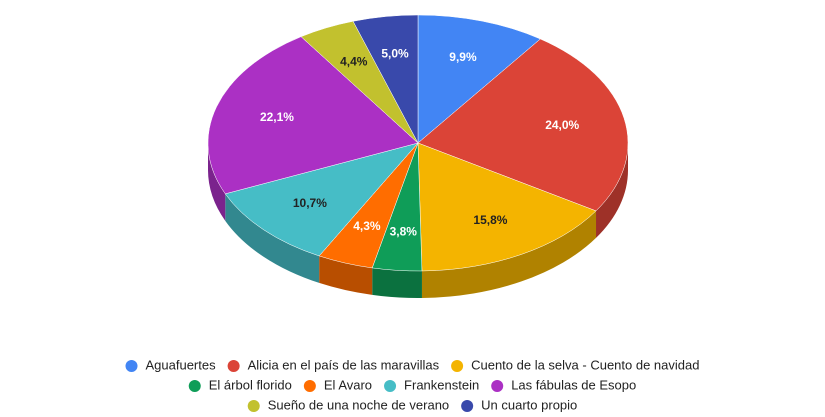  What do you see at coordinates (348, 384) in the screenshot?
I see `legend-label: El Avaro` at bounding box center [348, 384].